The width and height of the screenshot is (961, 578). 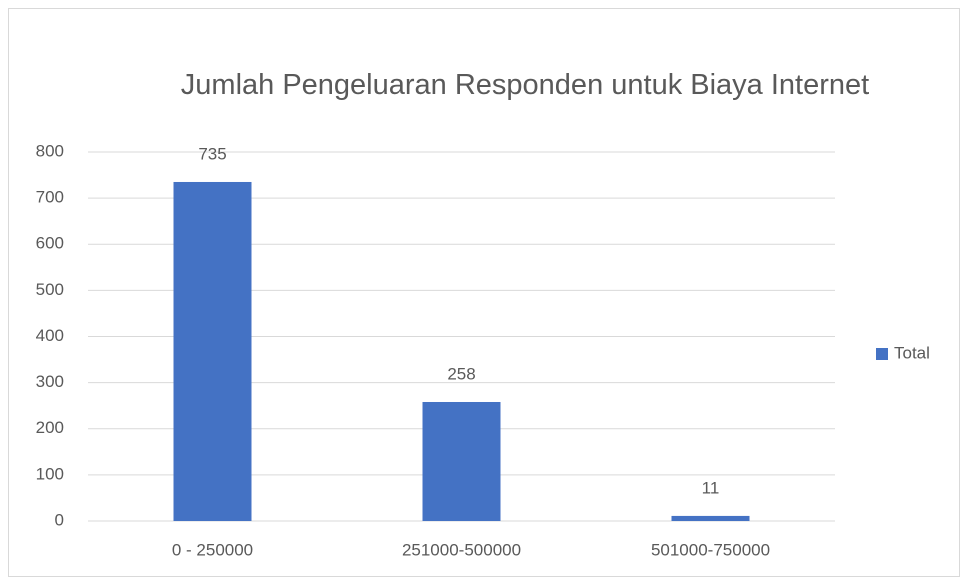 I want to click on y-tick-label: 700, so click(x=50, y=197).